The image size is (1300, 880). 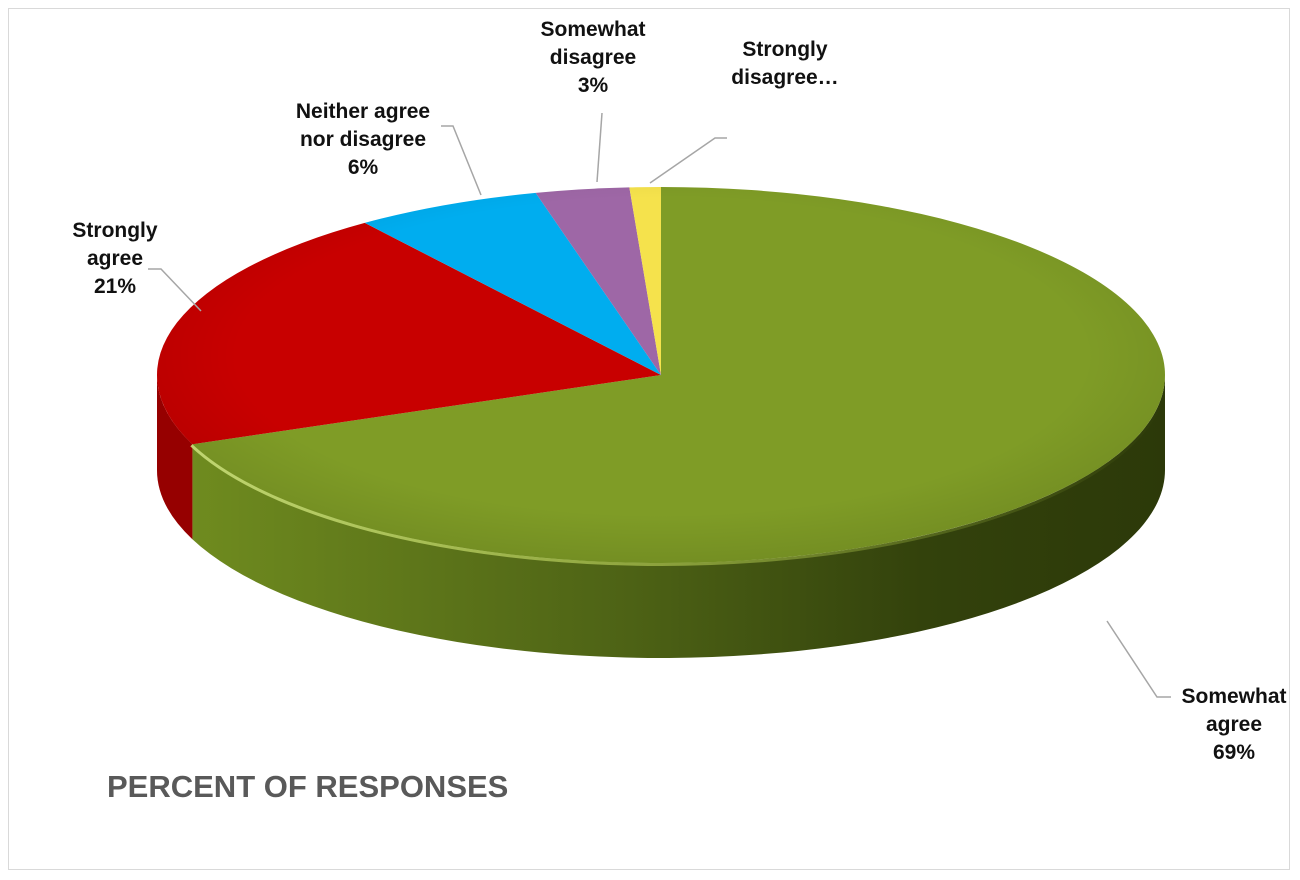 I want to click on data-label-line: 69%, so click(x=1234, y=752).